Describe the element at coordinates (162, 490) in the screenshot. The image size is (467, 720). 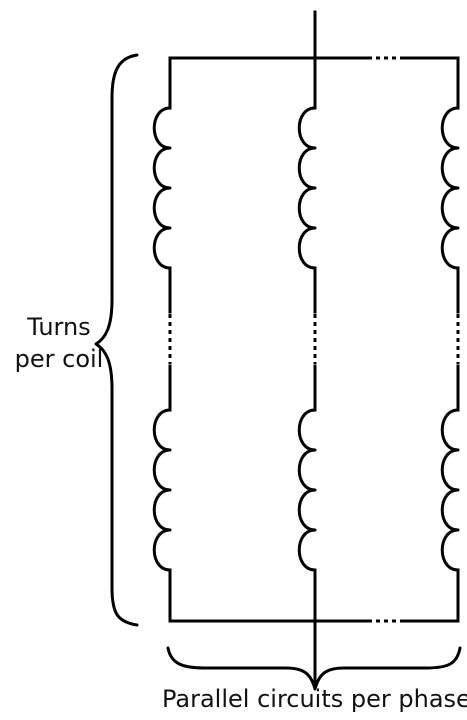
I see `branch-1-lower-coil` at that location.